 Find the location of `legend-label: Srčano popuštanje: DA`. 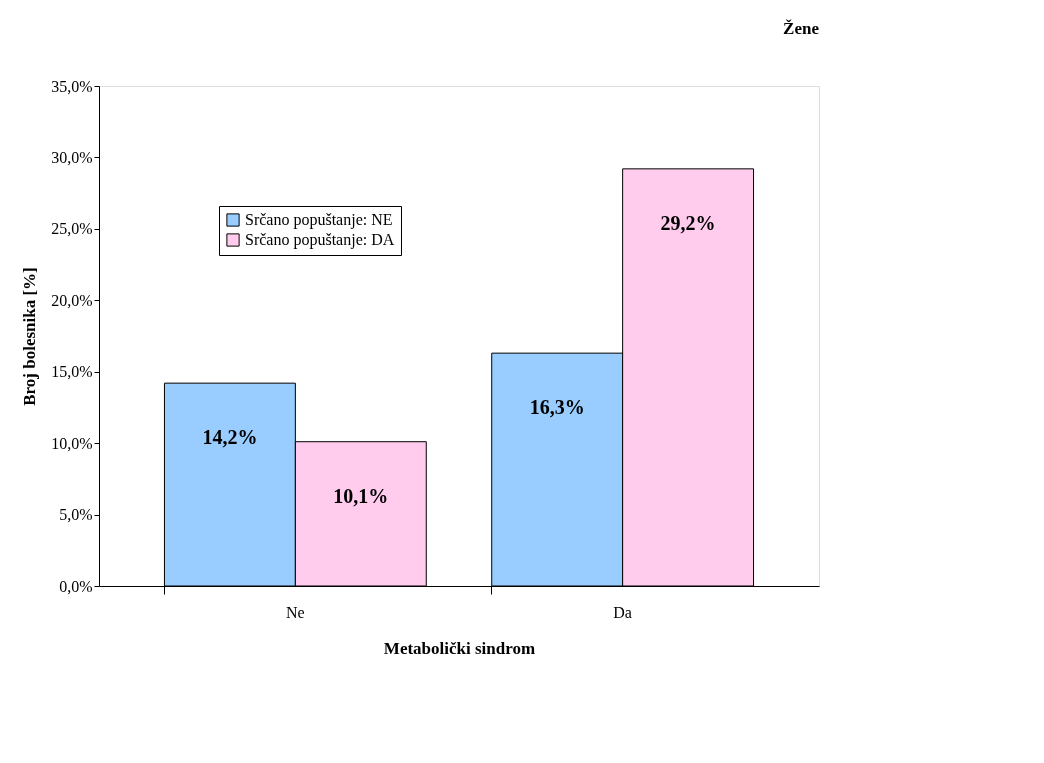

legend-label: Srčano popuštanje: DA is located at coordinates (320, 240).